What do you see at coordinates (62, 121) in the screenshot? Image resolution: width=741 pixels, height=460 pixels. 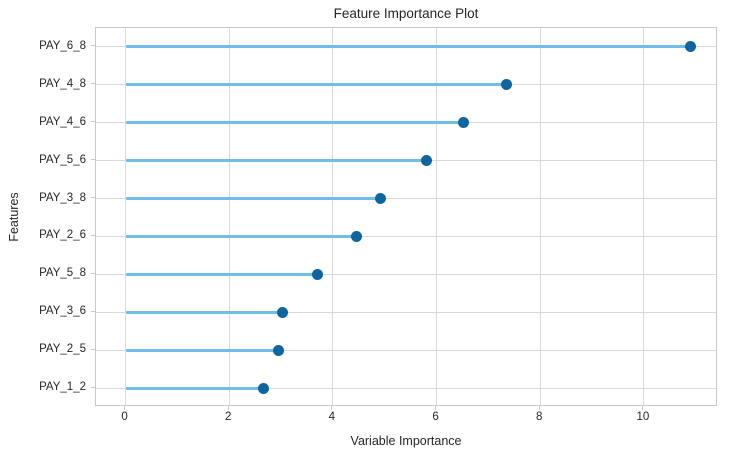 I see `y-tick-label: PAY_4_6` at bounding box center [62, 121].